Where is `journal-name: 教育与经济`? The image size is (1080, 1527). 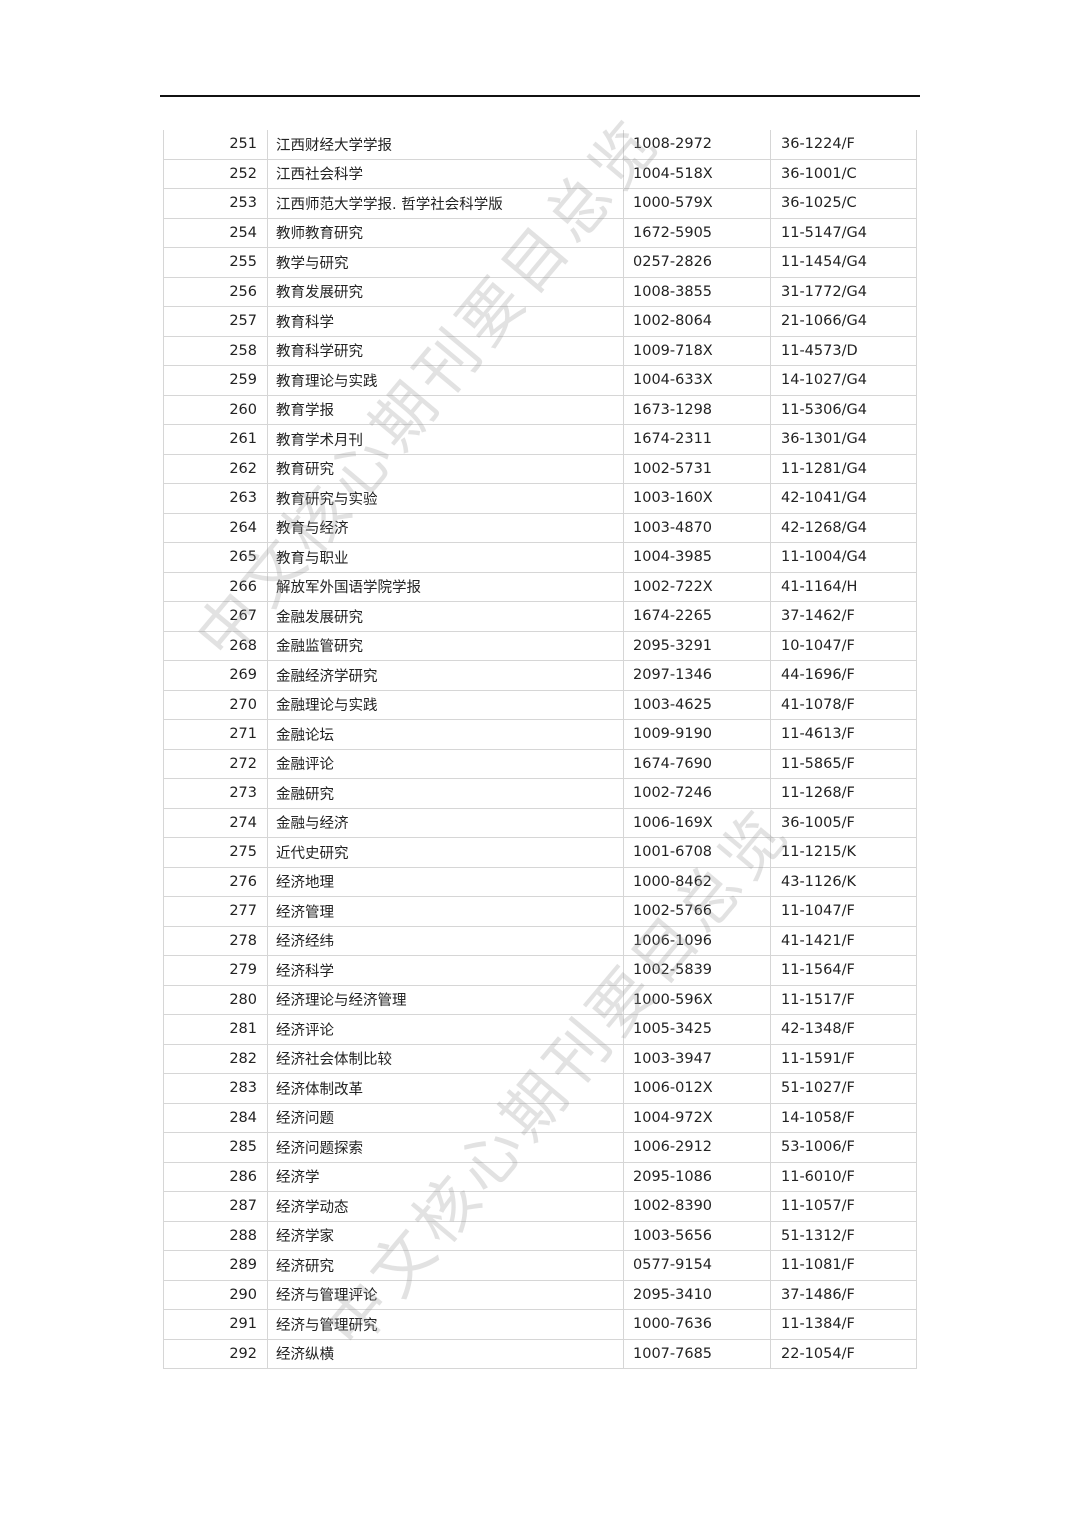
journal-name: 教育与经济 is located at coordinates (445, 527).